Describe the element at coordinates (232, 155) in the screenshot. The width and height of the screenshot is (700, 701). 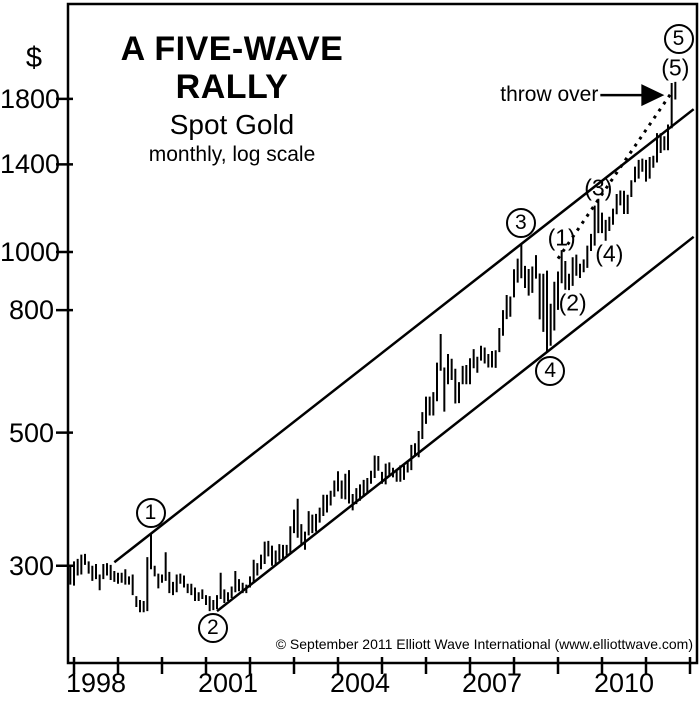
I see `chart-scale-note: monthly, log scale` at that location.